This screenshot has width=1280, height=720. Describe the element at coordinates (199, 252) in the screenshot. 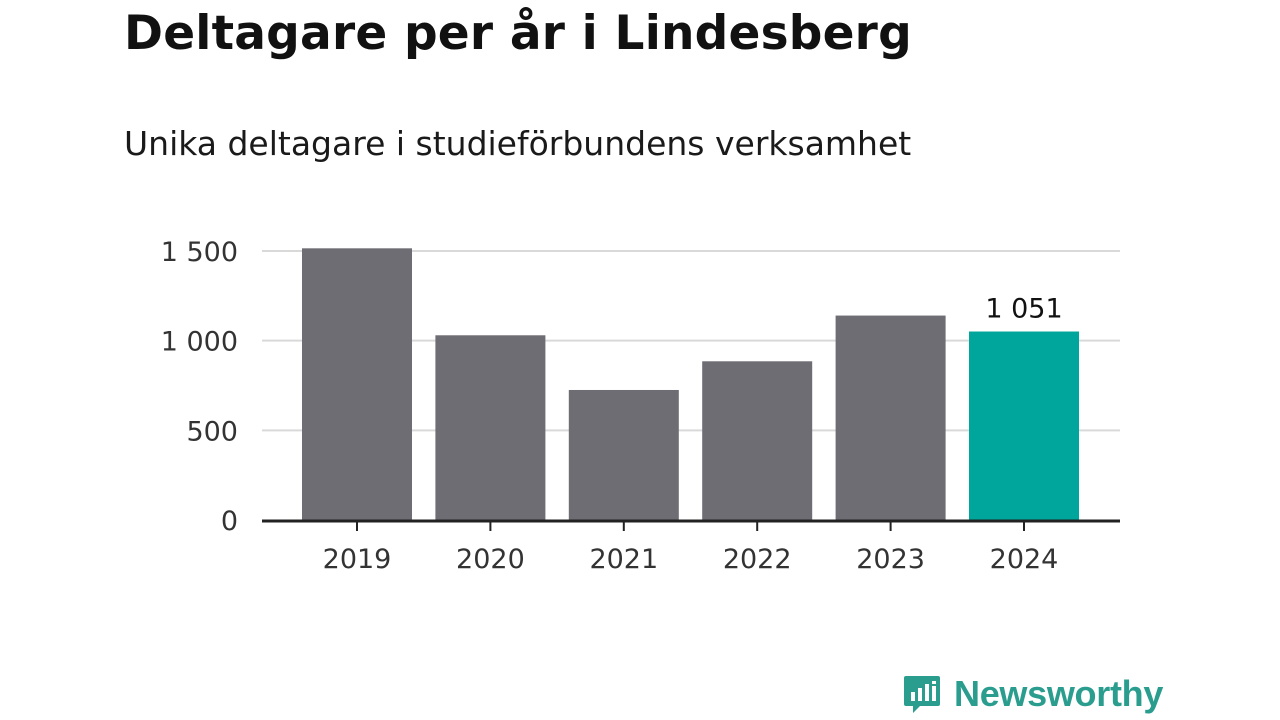

I see `y-tick-label: 1 500` at that location.